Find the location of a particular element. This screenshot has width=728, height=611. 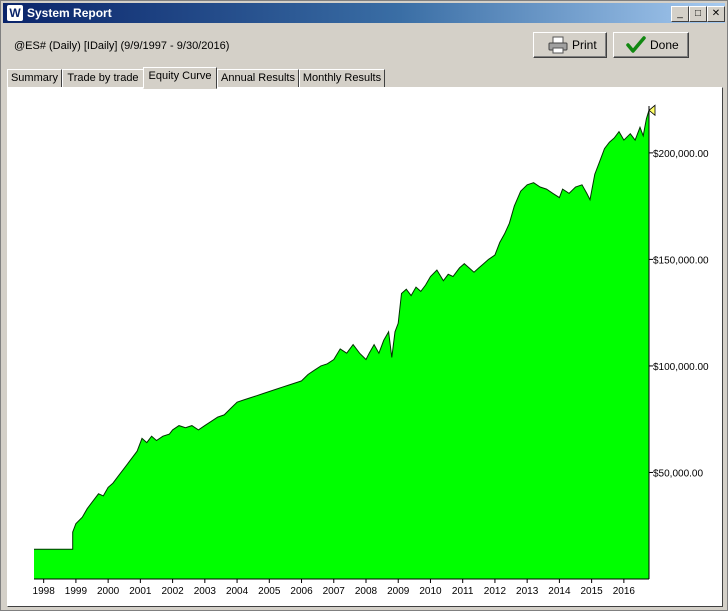

x-tick-label-2004: 2004 is located at coordinates (237, 591).